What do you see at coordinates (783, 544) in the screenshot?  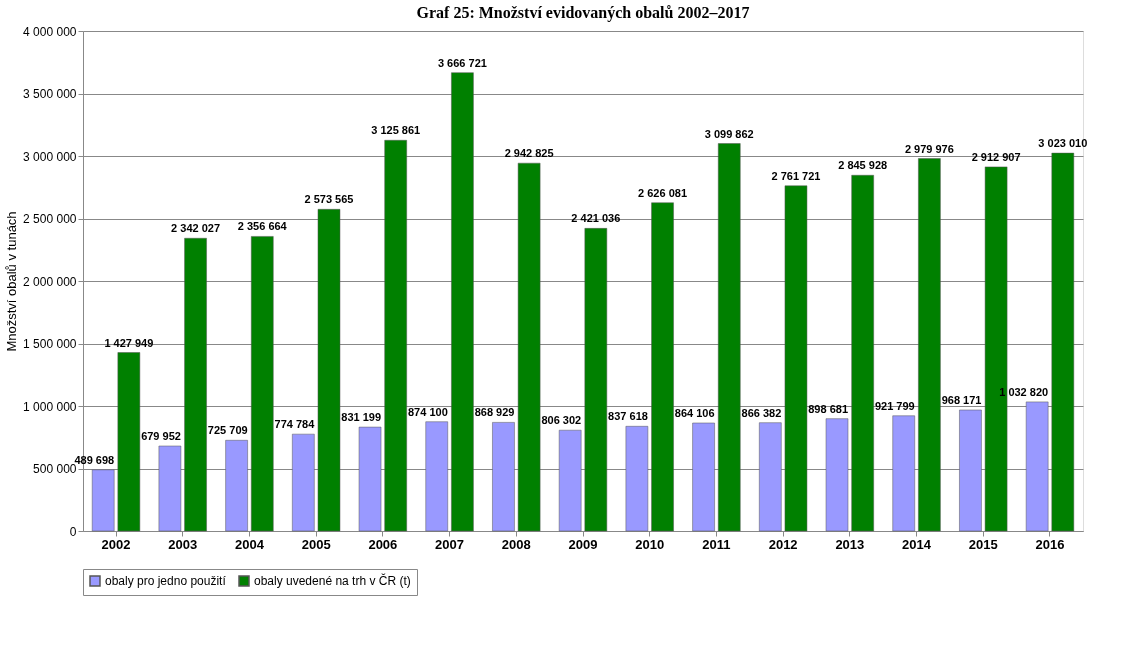 I see `x-tick-label: 2012` at bounding box center [783, 544].